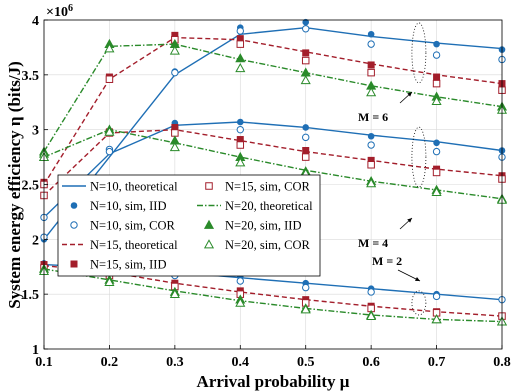  What do you see at coordinates (252, 226) in the screenshot?
I see `legend-item: N=20, sim, IID` at bounding box center [252, 226].